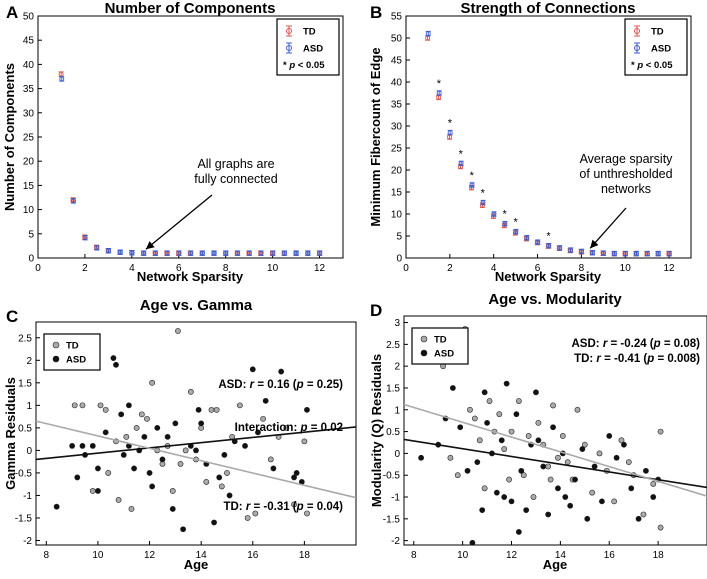 The image size is (707, 579). What do you see at coordinates (179, 268) in the screenshot?
I see `x-tick-label: 6` at bounding box center [179, 268].